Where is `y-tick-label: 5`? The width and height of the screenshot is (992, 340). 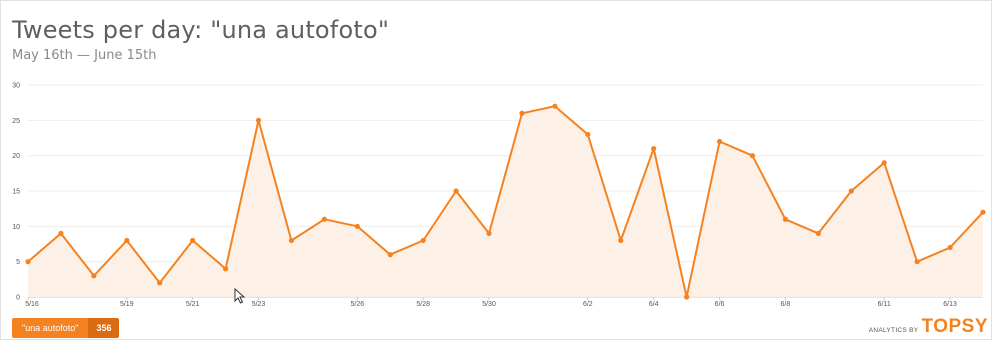 y-tick-label: 5 is located at coordinates (18, 262).